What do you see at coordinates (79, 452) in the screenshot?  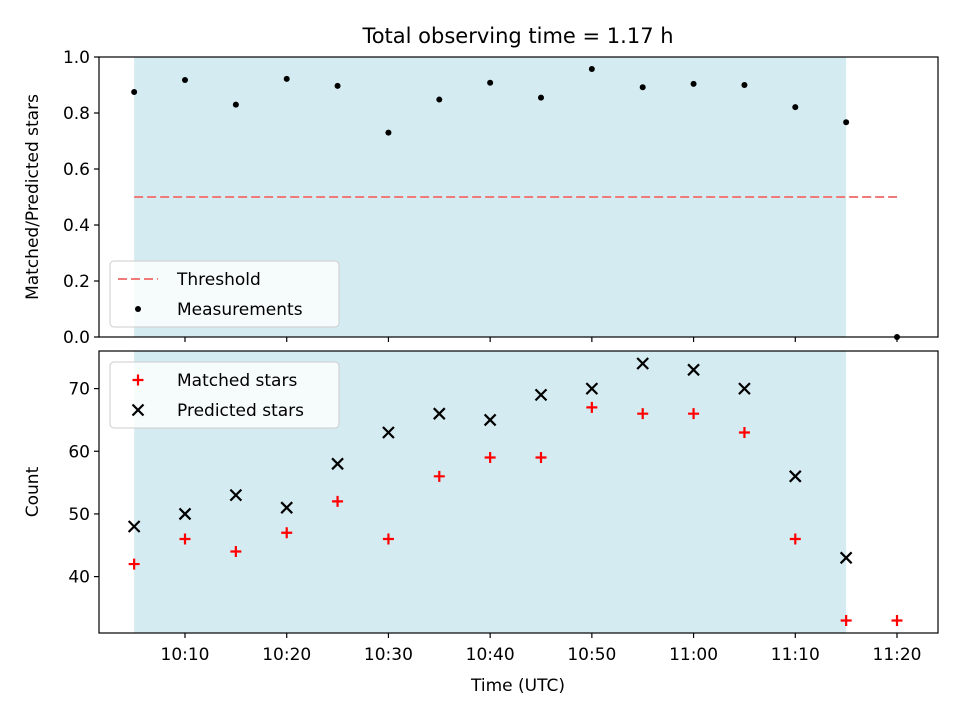 I see `count-y-tick-label: 60` at bounding box center [79, 452].